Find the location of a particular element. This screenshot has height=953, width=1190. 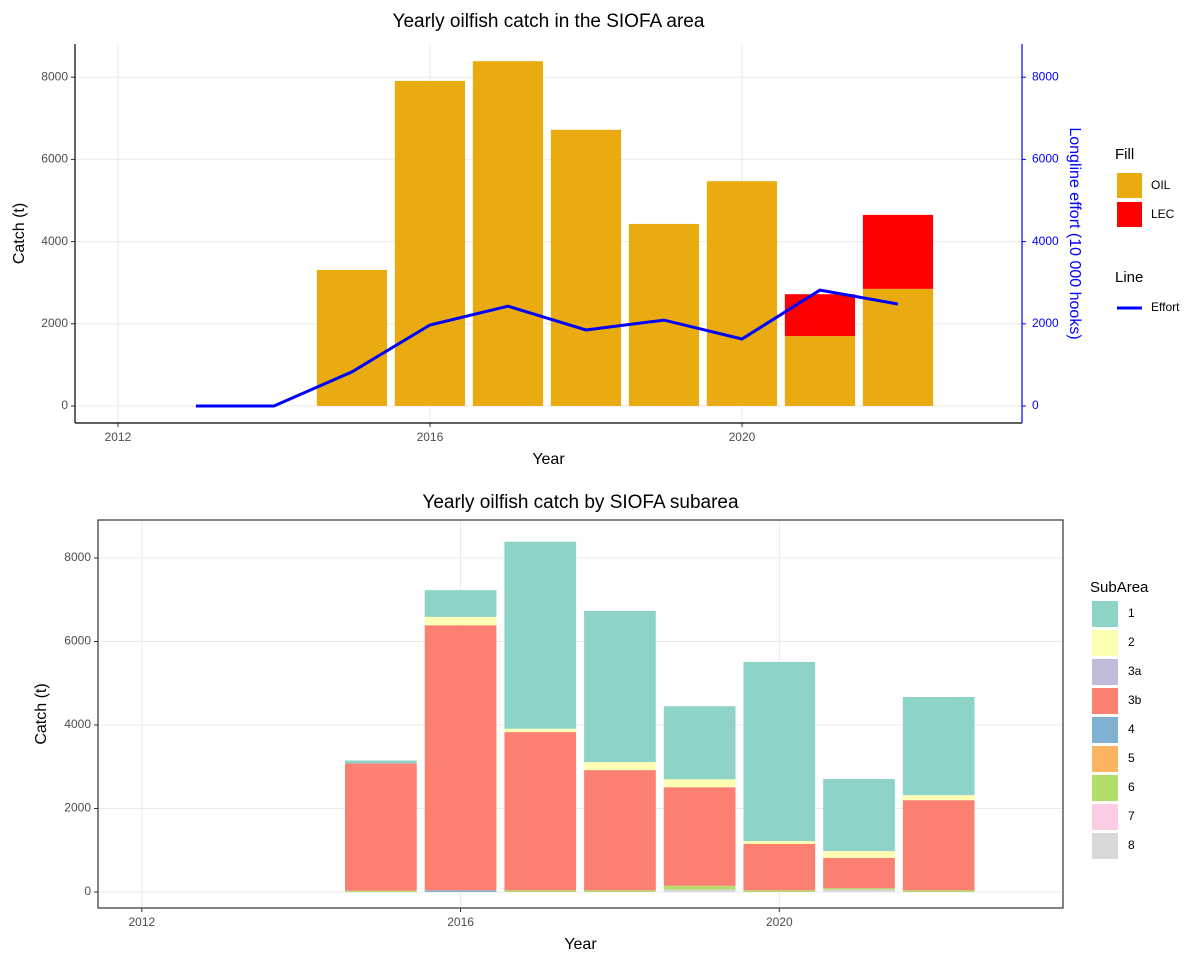

y2-tick-label: 8000 is located at coordinates (1045, 76).